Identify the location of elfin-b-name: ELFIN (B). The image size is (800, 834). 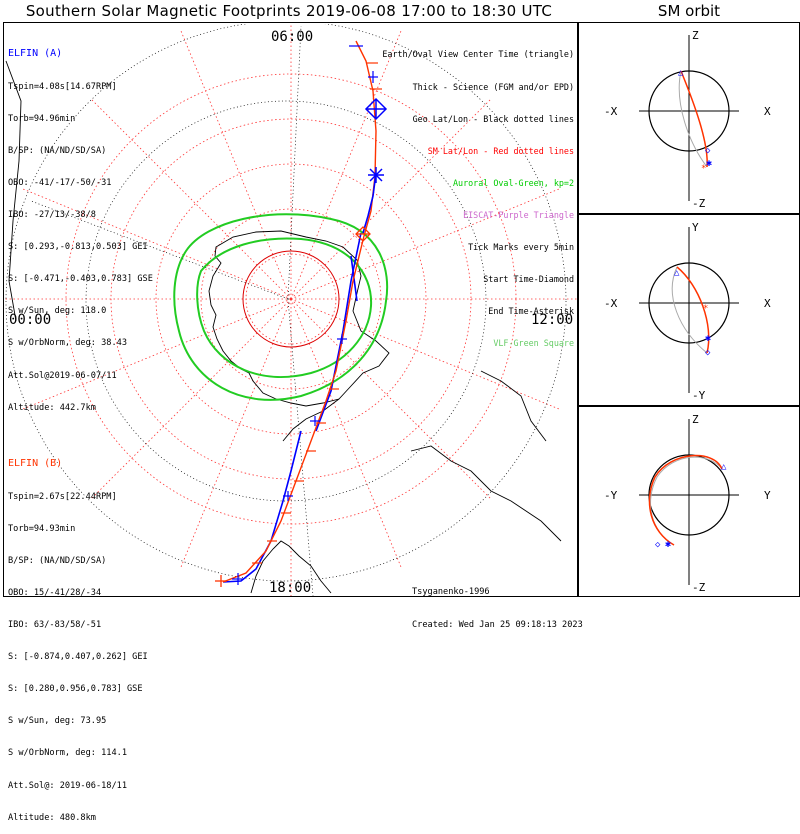
(35, 464).